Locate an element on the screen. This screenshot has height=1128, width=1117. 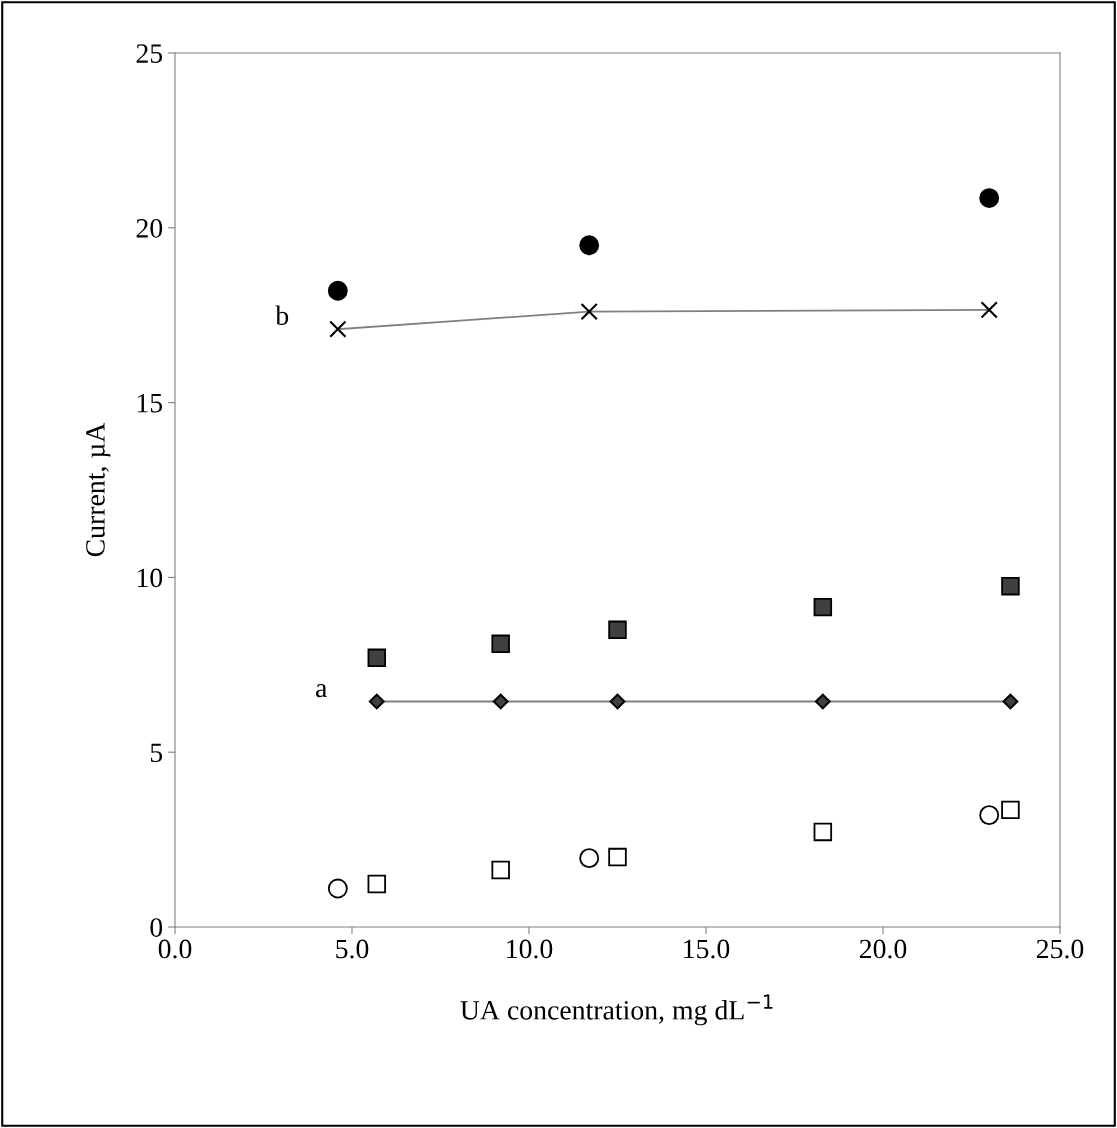
y-tick-label: 20 is located at coordinates (149, 228).